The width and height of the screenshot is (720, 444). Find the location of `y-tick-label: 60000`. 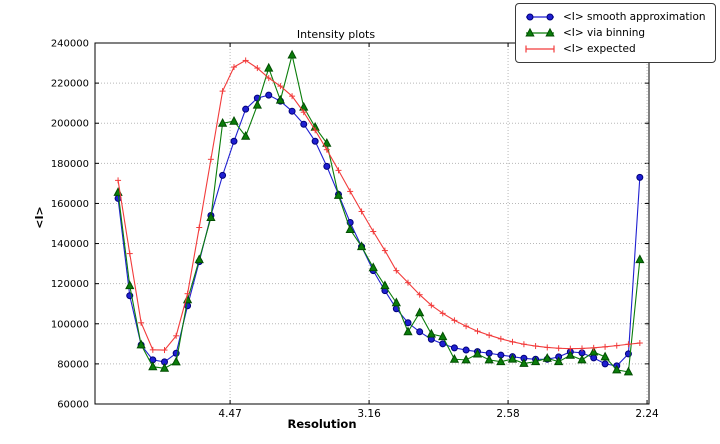

y-tick-label: 60000 is located at coordinates (73, 405).